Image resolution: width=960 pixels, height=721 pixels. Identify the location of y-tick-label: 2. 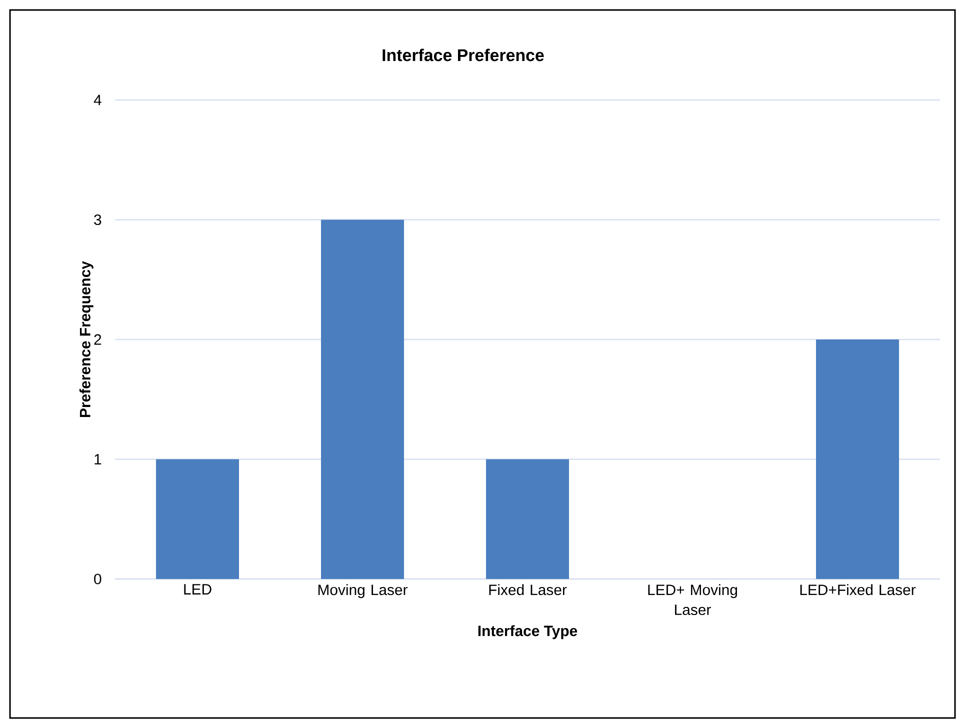
(98, 339).